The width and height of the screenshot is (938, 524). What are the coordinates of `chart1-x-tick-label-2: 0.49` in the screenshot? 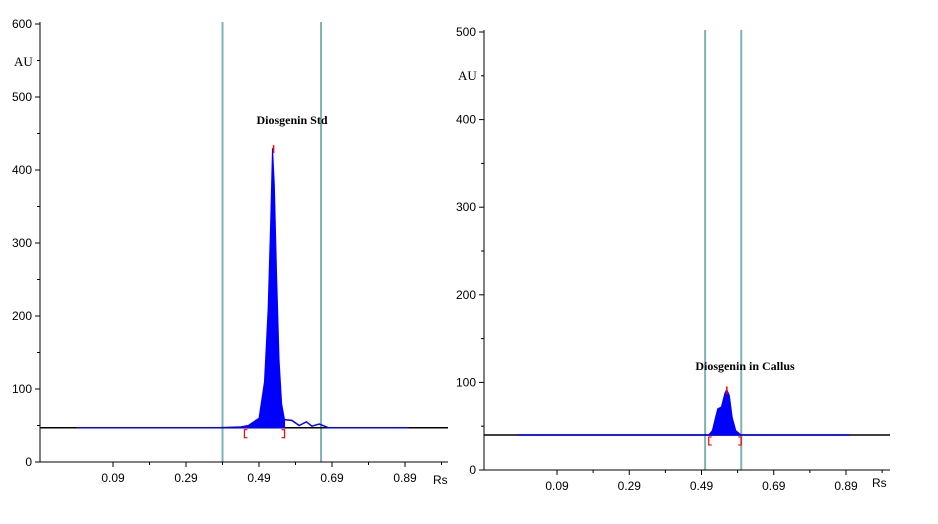 It's located at (259, 478).